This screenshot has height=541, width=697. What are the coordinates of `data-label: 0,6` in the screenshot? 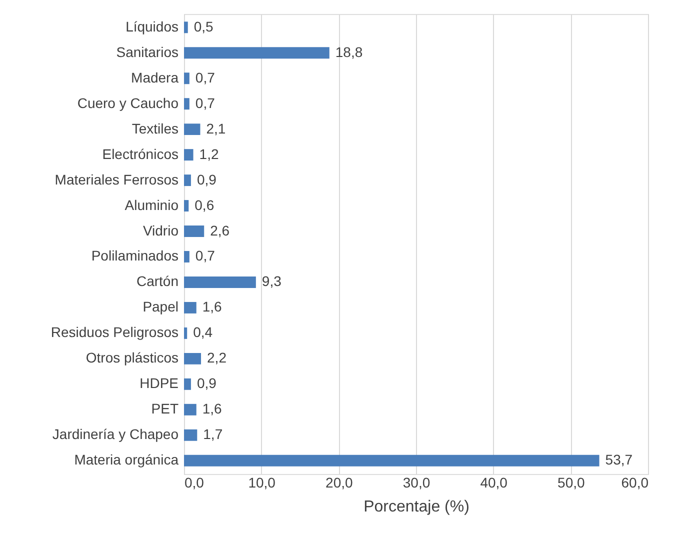 It's located at (204, 204).